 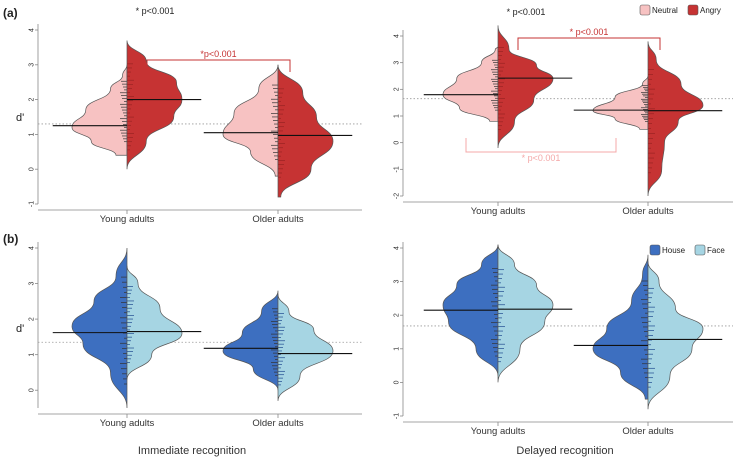 What do you see at coordinates (680, 10) in the screenshot?
I see `legend-emotion: Neutral Angry` at bounding box center [680, 10].